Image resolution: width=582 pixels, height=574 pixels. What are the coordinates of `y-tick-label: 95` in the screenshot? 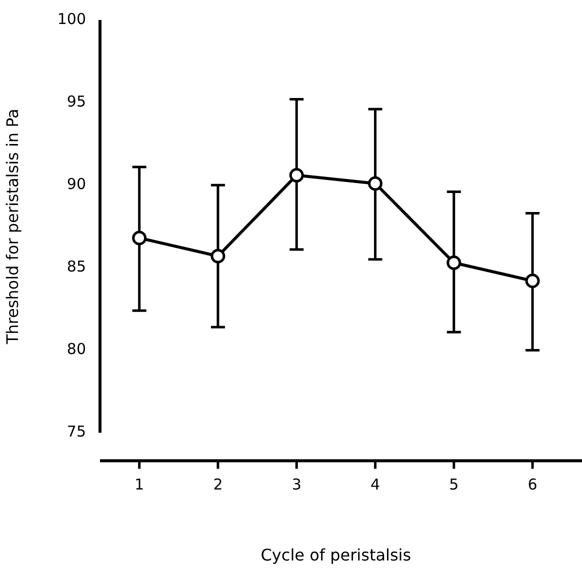 It's located at (76, 101).